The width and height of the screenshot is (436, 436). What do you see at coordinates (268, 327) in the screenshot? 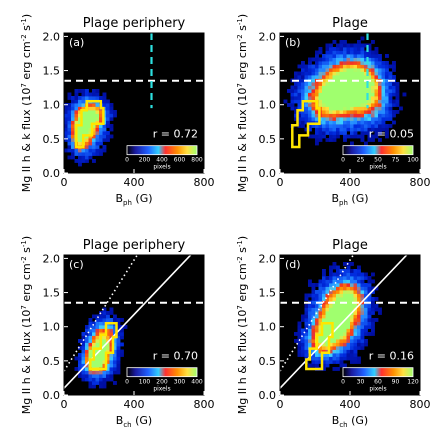
I see `y-tick-label: 1.0` at bounding box center [268, 327].